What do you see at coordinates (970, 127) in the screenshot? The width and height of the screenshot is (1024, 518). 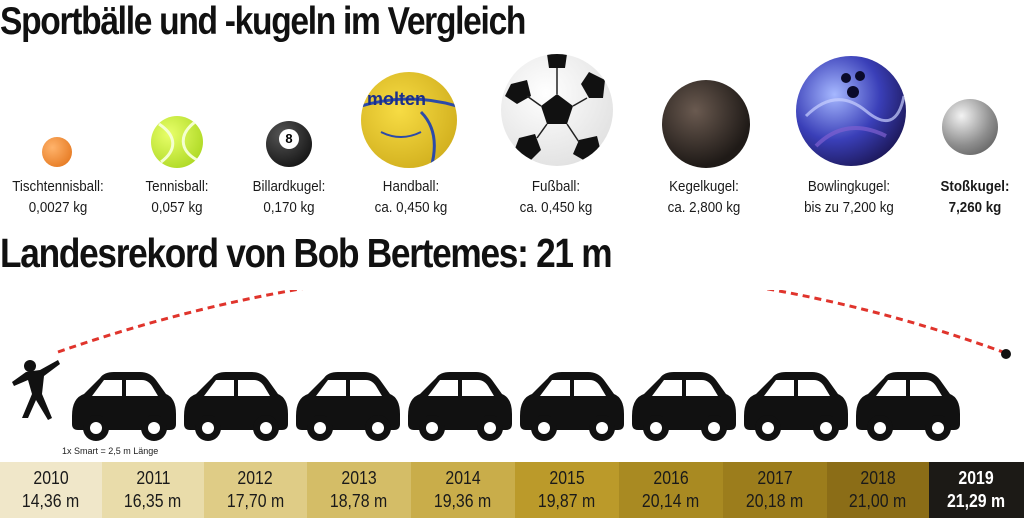 I see `shot-put-icon` at bounding box center [970, 127].